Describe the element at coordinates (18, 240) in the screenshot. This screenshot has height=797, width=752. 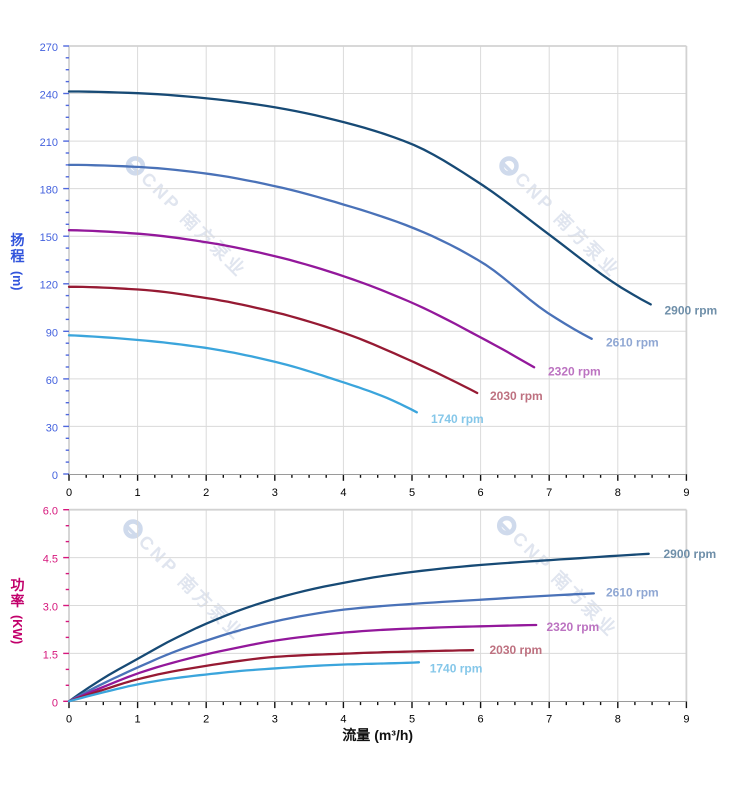
I see `svg-text: 扬` at that location.